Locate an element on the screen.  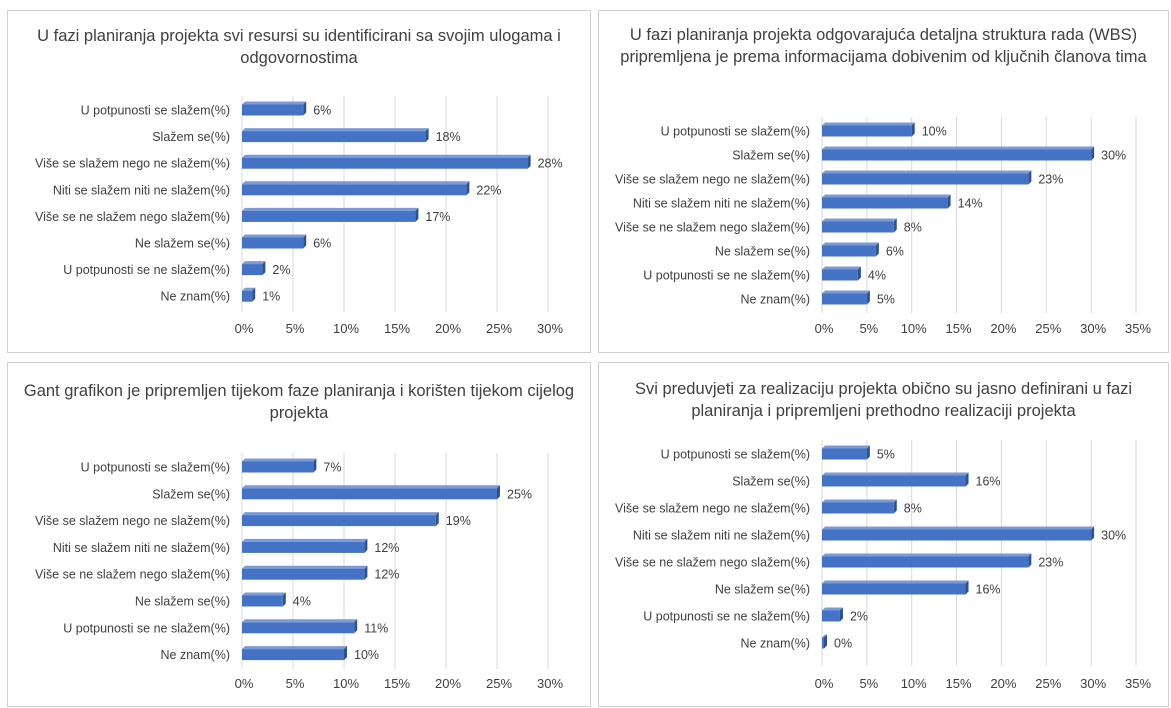
data-label: 14% is located at coordinates (970, 204).